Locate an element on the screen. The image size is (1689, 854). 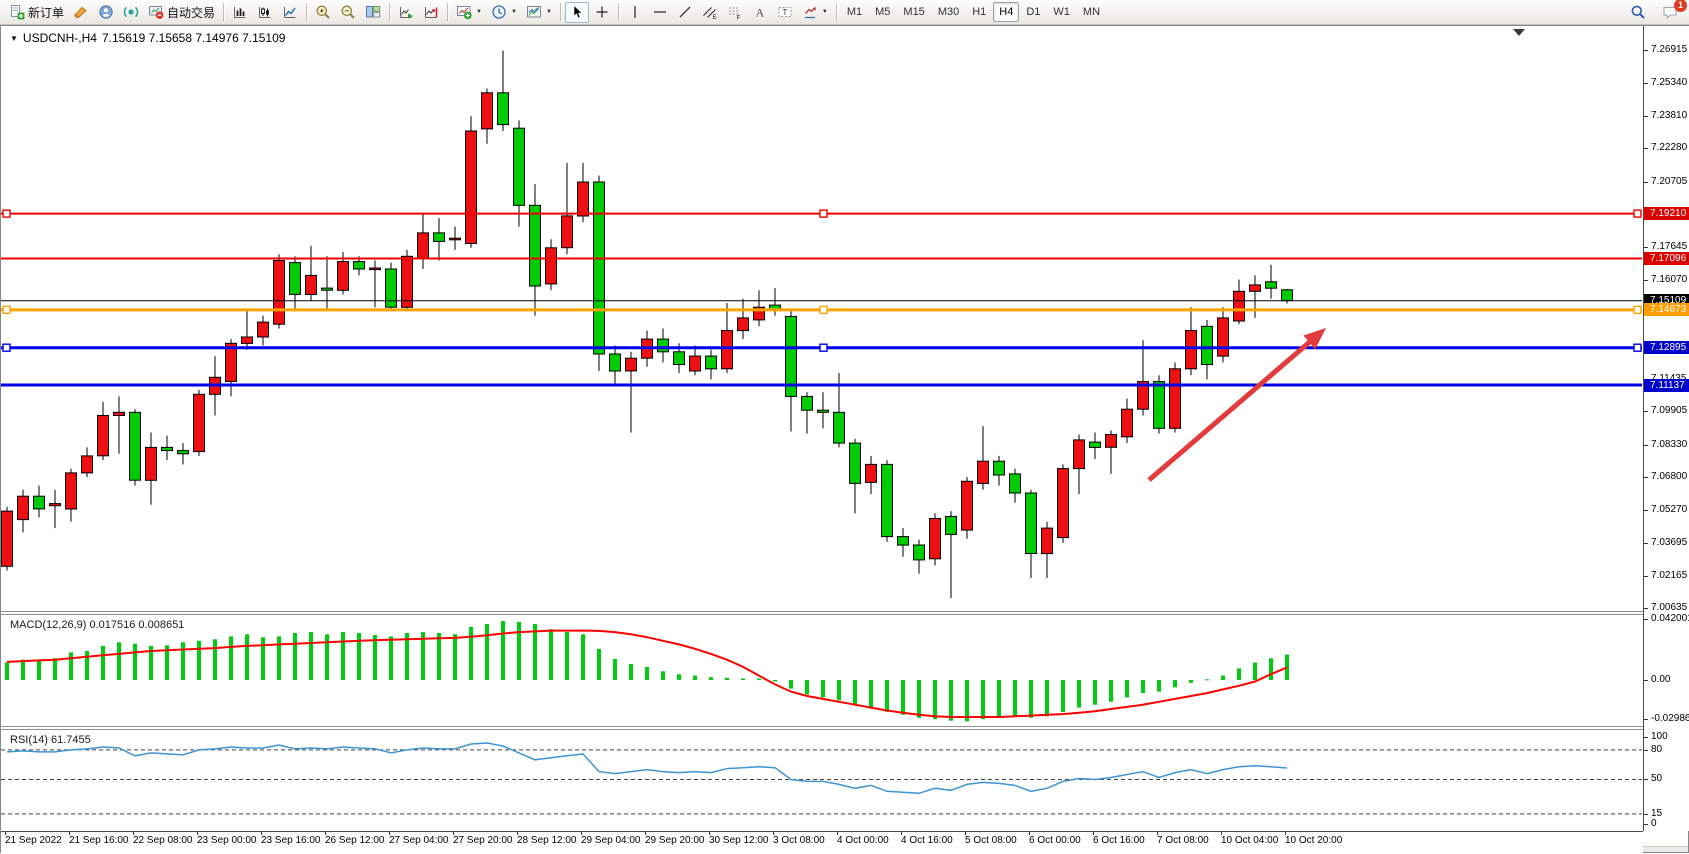
time-tick-label: 30 Sep 12:00 is located at coordinates (739, 840).